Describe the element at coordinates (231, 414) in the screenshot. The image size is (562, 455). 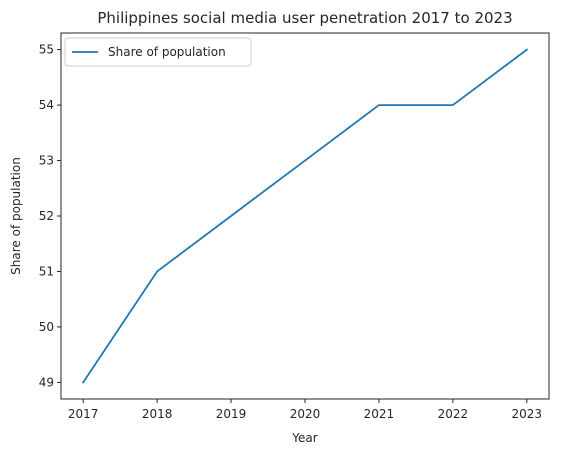
I see `x-tick-label: 2019` at that location.